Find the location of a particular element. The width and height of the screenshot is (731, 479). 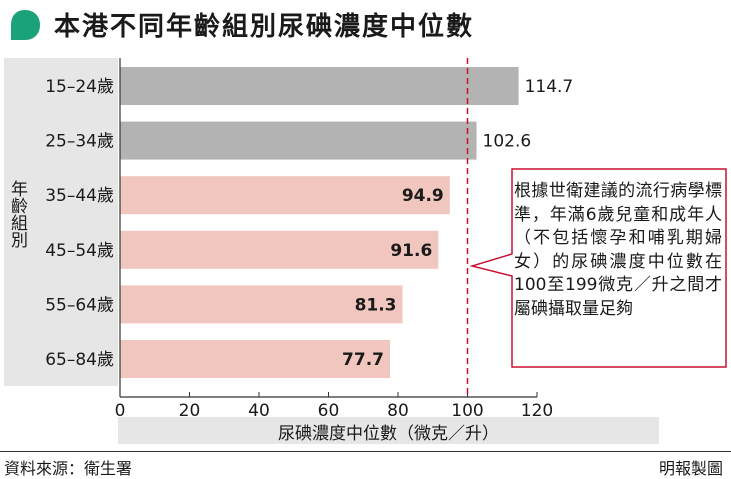

category-label: 15–24歲 is located at coordinates (79, 87).